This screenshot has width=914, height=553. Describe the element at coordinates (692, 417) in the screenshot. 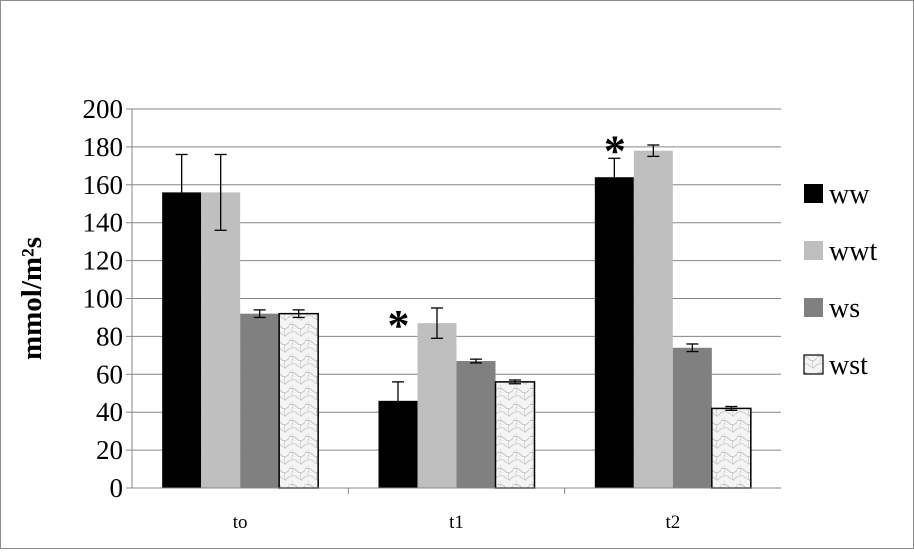

I see `bar-ws-t2` at that location.